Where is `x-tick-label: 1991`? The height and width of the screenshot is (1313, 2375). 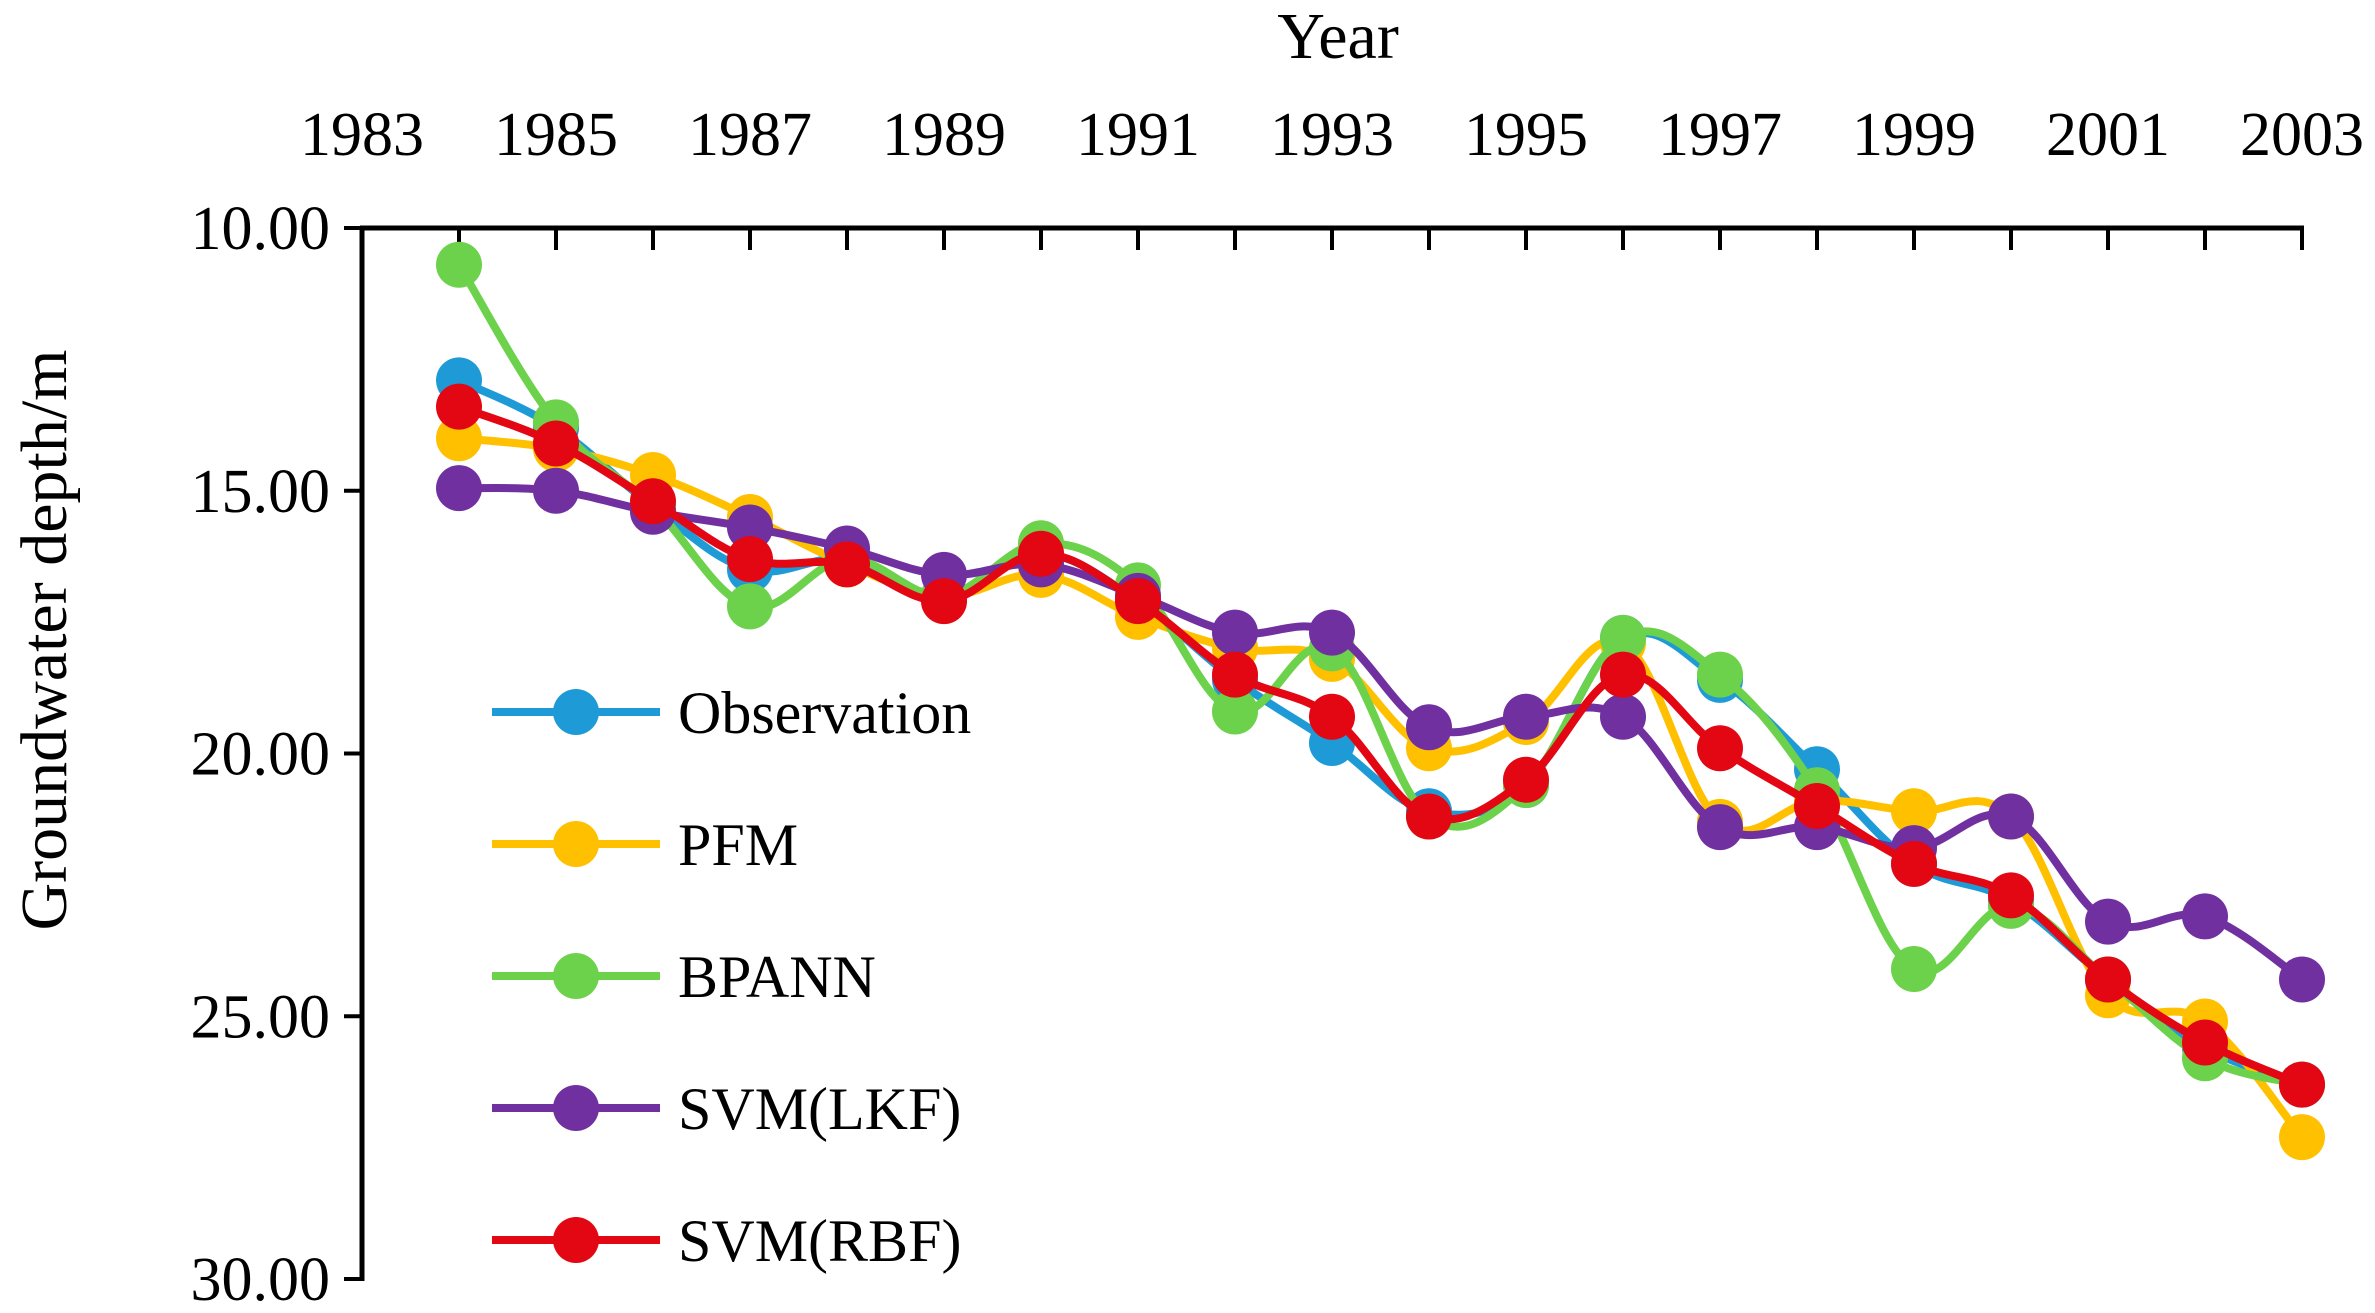 x-tick-label: 1991 is located at coordinates (1138, 135).